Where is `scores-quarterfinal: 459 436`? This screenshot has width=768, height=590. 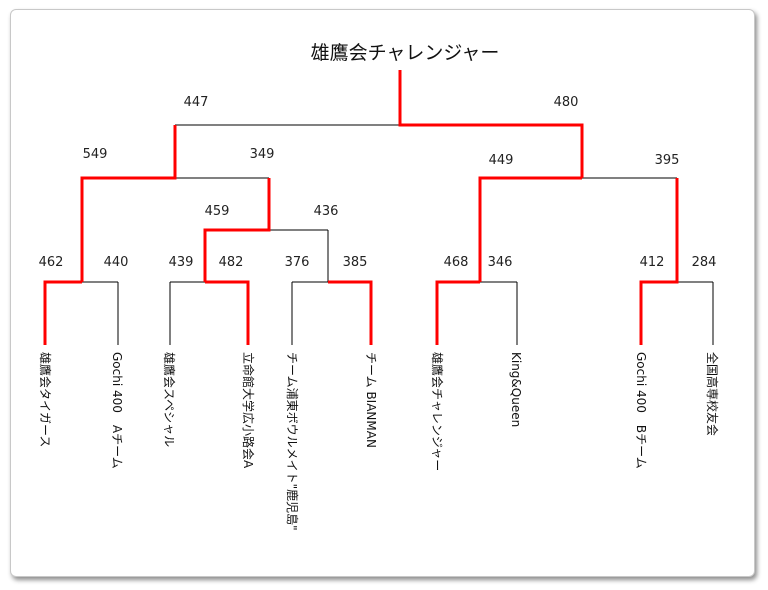
scores-quarterfinal: 459 436 is located at coordinates (272, 211).